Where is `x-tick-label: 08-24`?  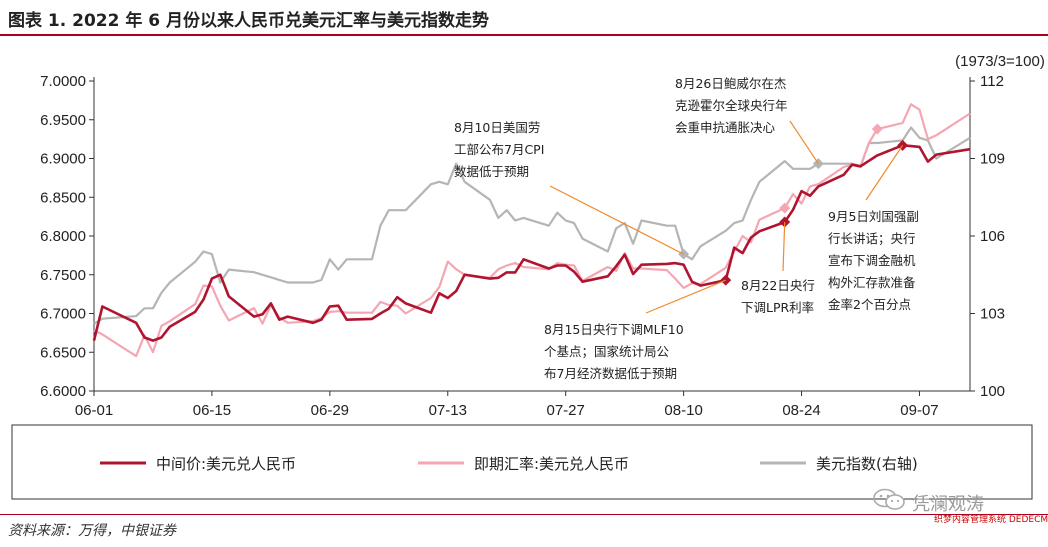
x-tick-label: 08-24 is located at coordinates (801, 410).